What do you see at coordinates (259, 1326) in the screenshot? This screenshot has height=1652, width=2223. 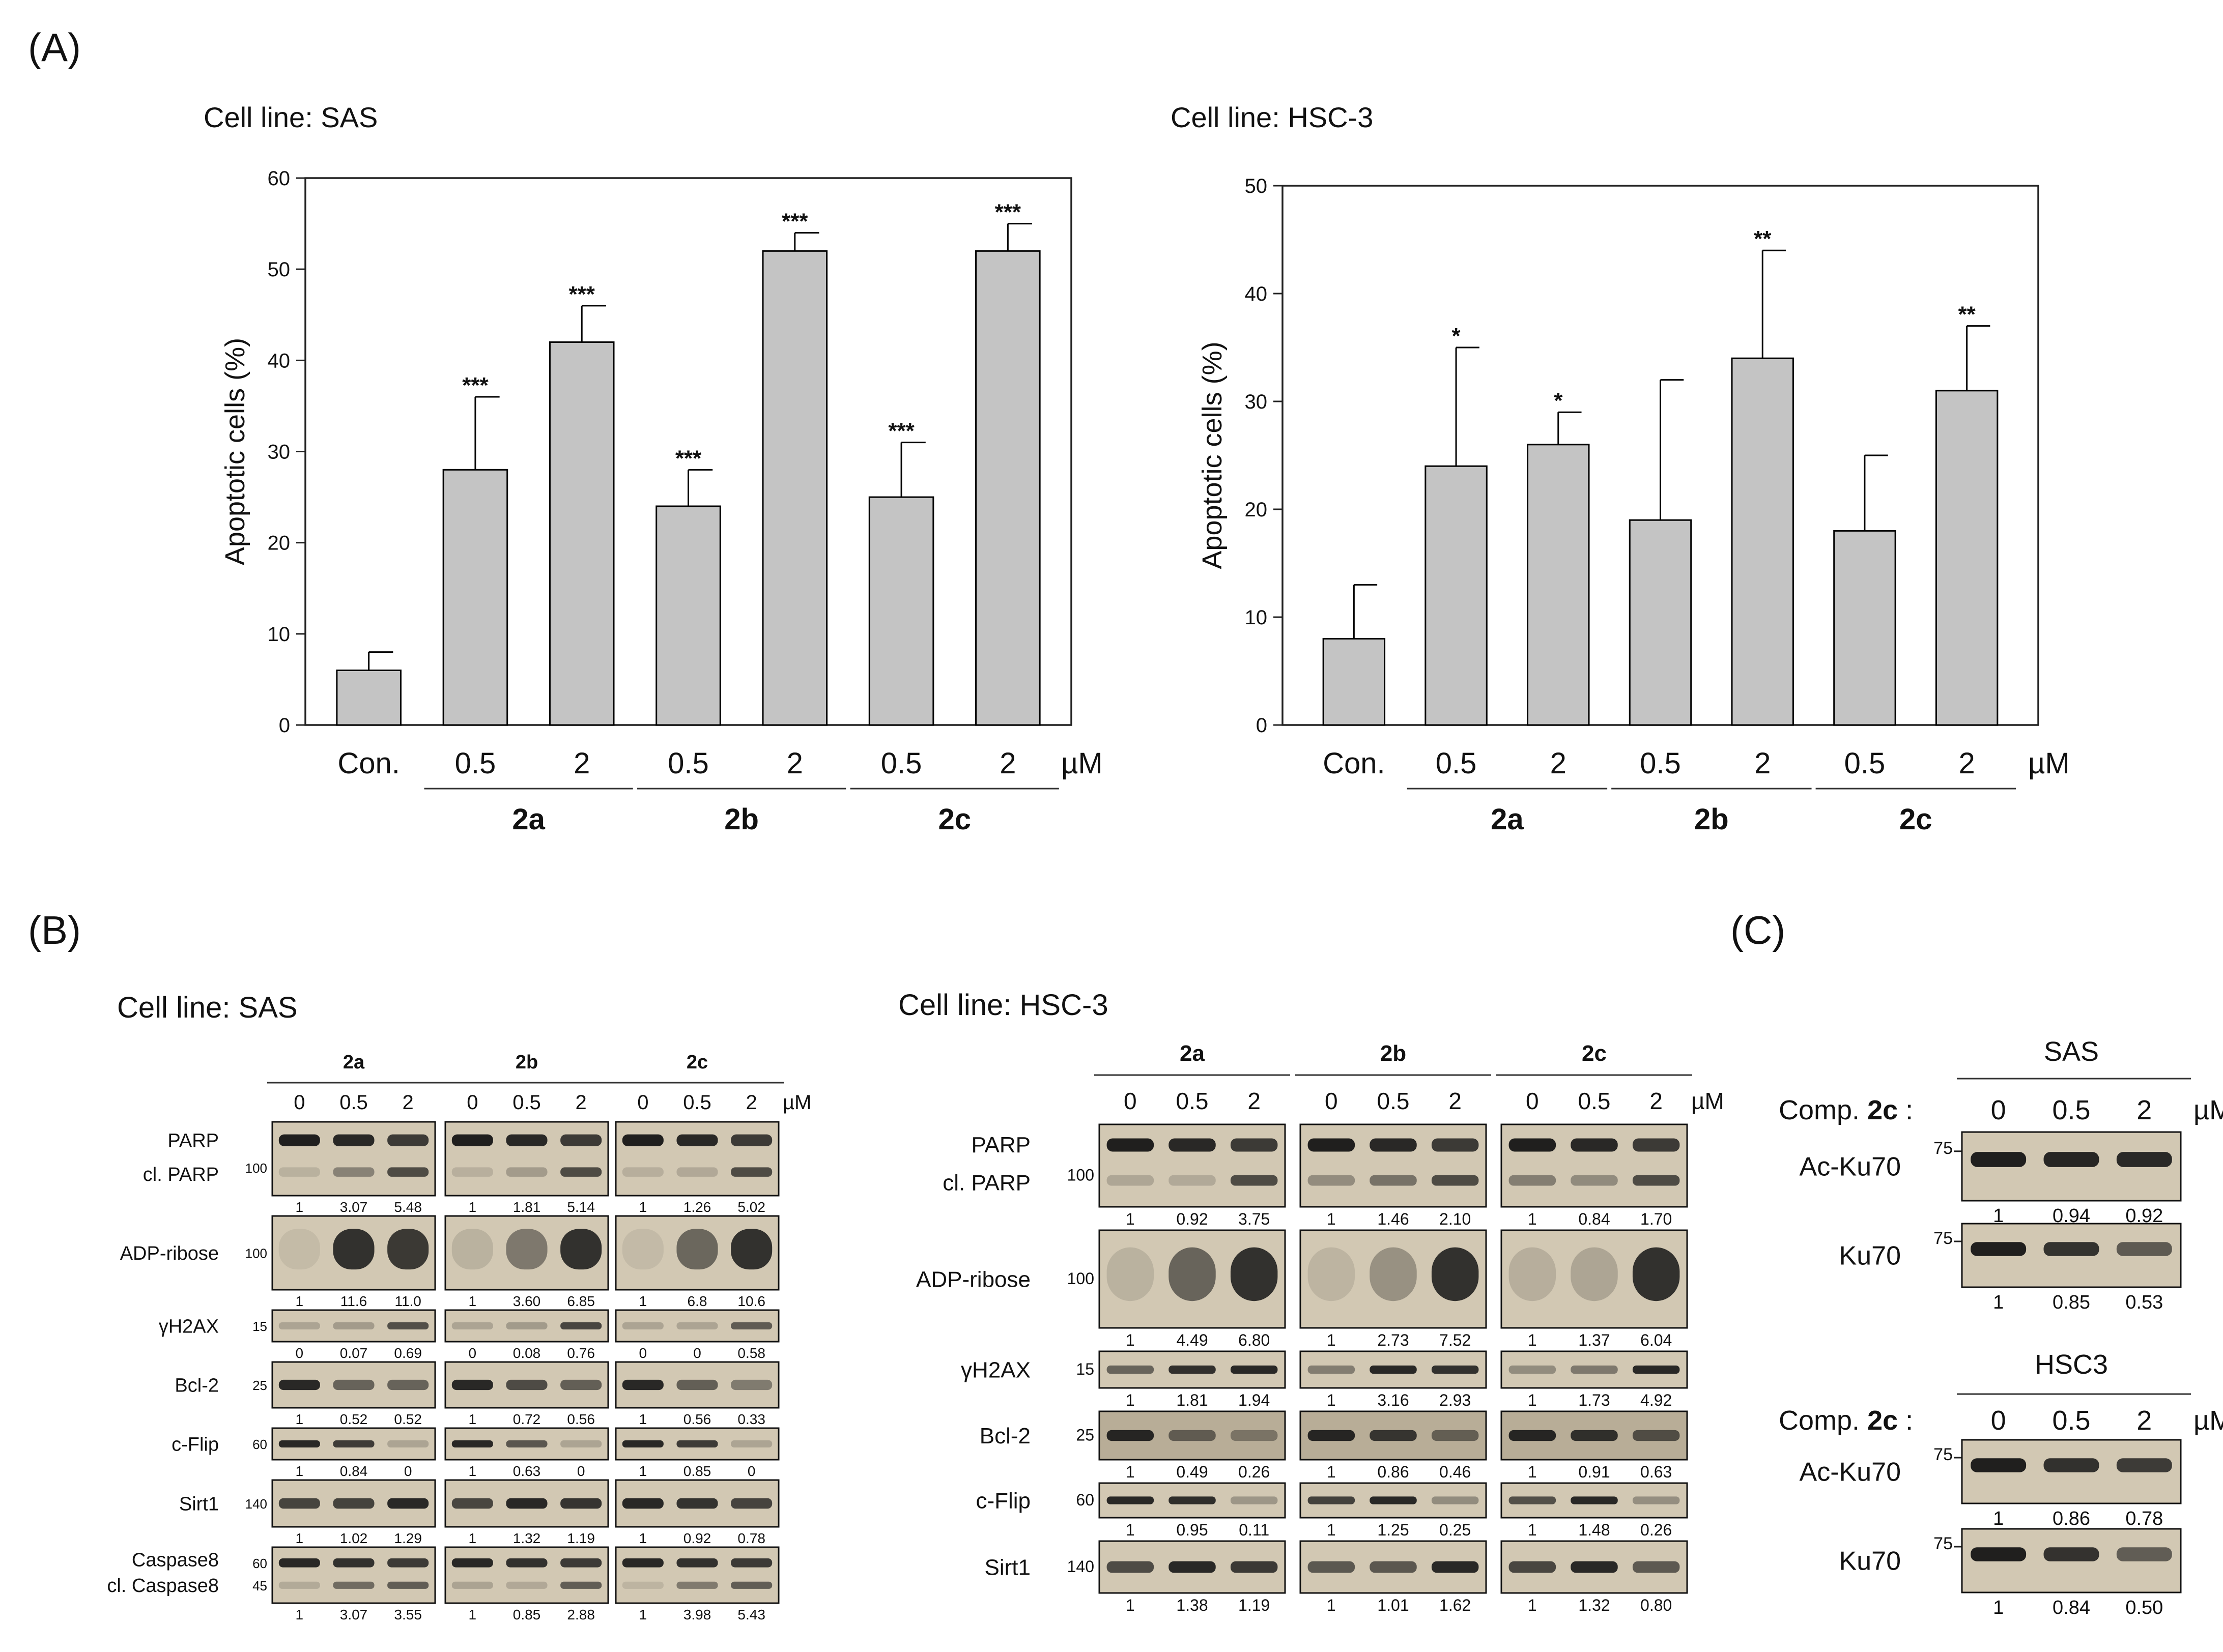 I see `mw-marker-label: 15` at bounding box center [259, 1326].